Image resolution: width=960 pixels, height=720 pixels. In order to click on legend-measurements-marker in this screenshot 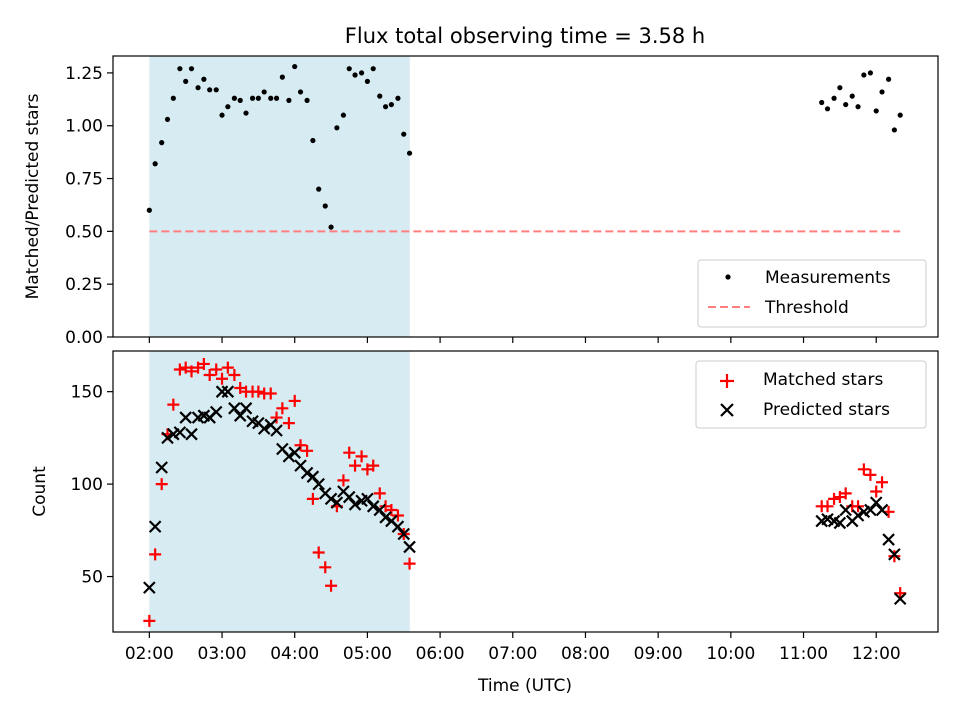, I will do `click(728, 277)`.